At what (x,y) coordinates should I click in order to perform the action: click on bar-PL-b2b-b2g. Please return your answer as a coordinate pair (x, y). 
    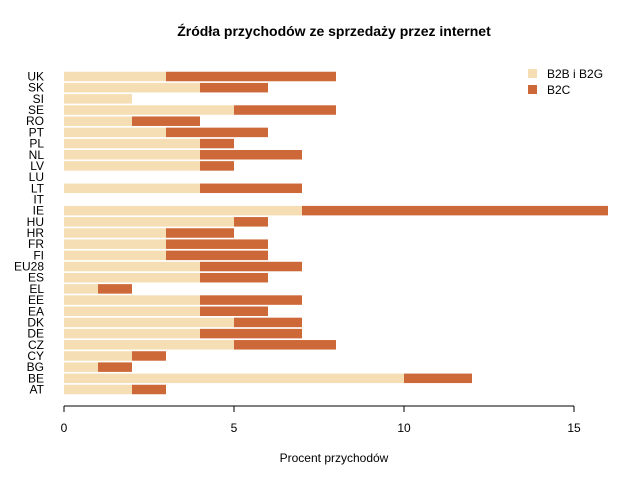
    Looking at the image, I should click on (132, 143).